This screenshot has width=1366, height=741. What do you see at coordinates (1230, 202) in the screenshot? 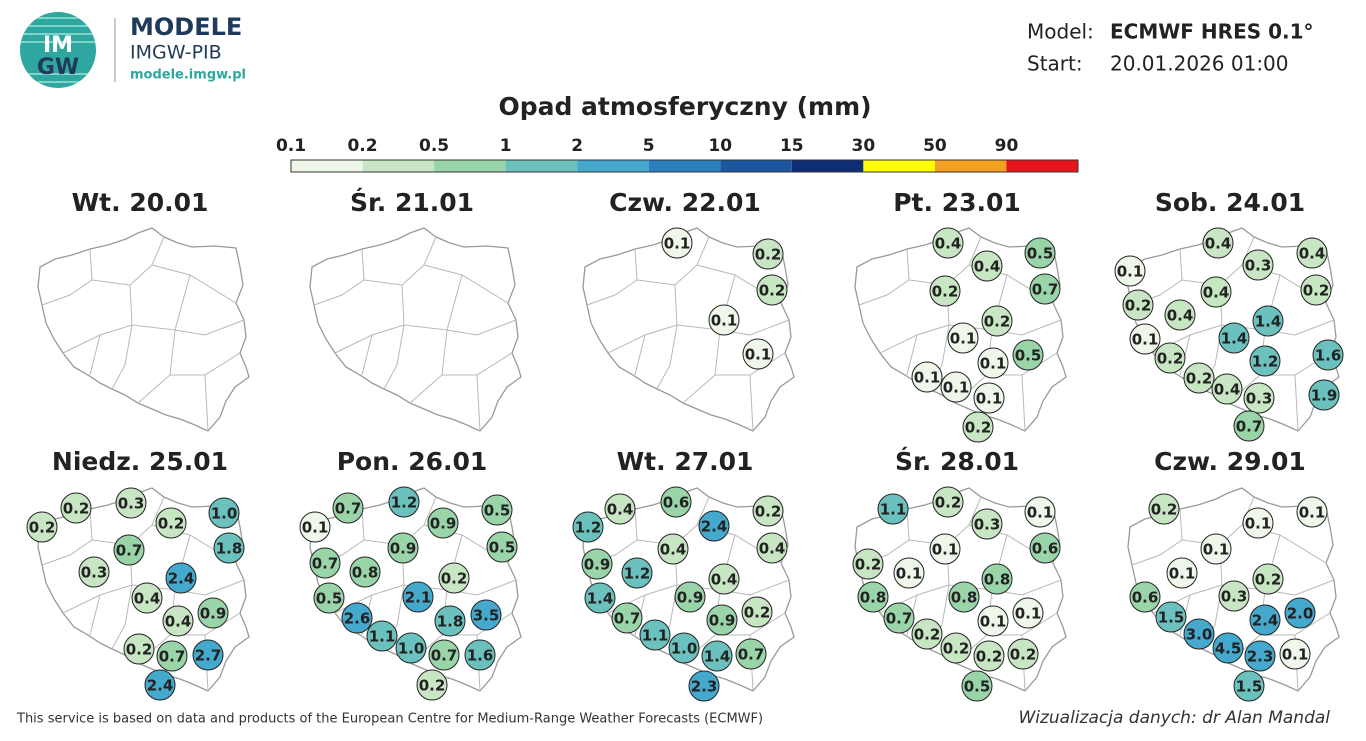
I see `panel-title: Sob. 24.01` at bounding box center [1230, 202].